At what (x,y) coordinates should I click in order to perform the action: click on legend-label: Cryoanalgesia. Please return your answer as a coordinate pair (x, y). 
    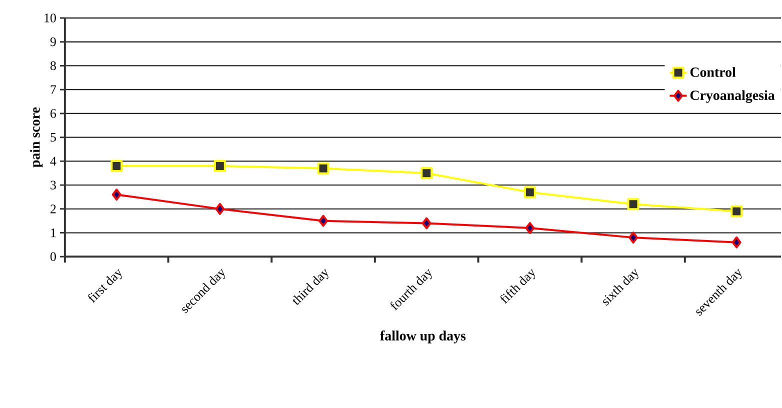
    Looking at the image, I should click on (732, 96).